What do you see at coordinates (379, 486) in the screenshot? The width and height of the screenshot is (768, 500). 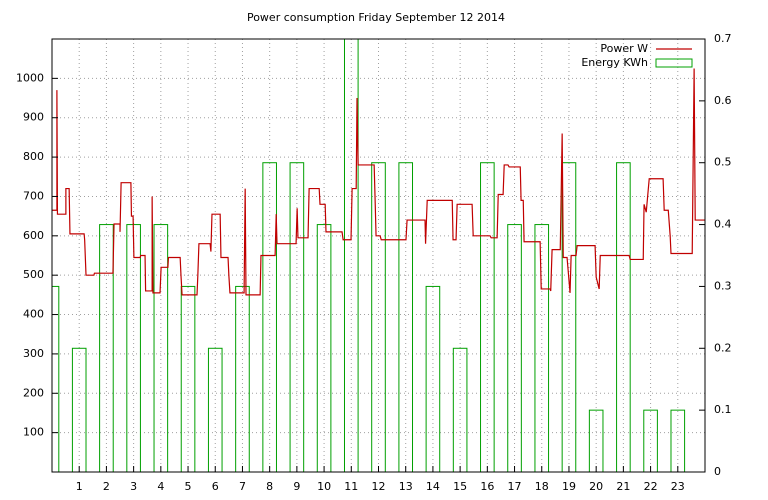 I see `x-tick-label: 12` at bounding box center [379, 486].